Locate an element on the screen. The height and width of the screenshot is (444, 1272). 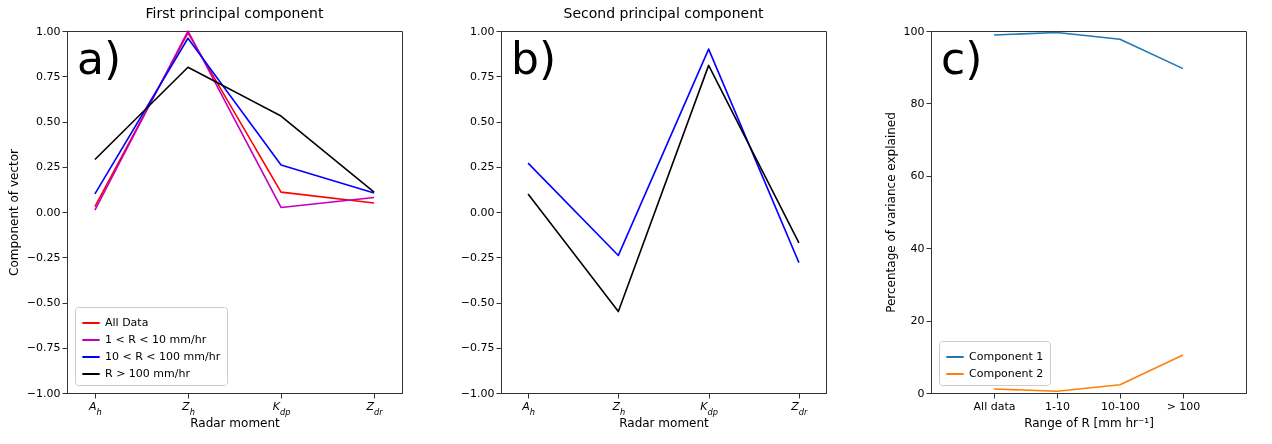
annotation: c) is located at coordinates (962, 58).